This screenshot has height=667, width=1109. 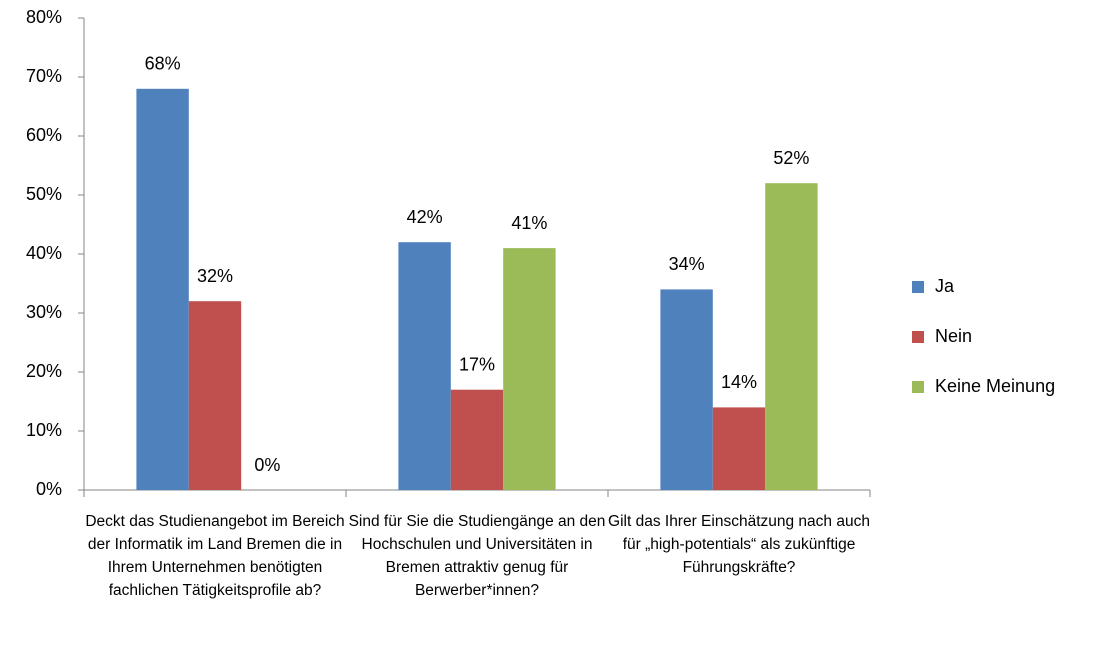 What do you see at coordinates (267, 465) in the screenshot?
I see `data-label: 0%` at bounding box center [267, 465].